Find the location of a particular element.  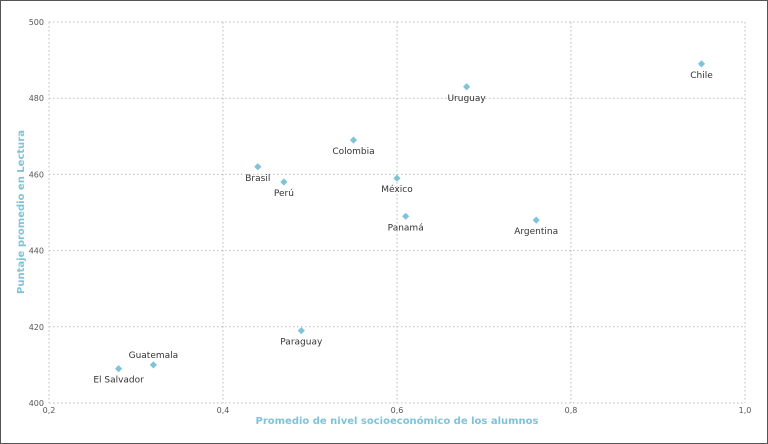

point-label-argentina: Argentina is located at coordinates (536, 232).